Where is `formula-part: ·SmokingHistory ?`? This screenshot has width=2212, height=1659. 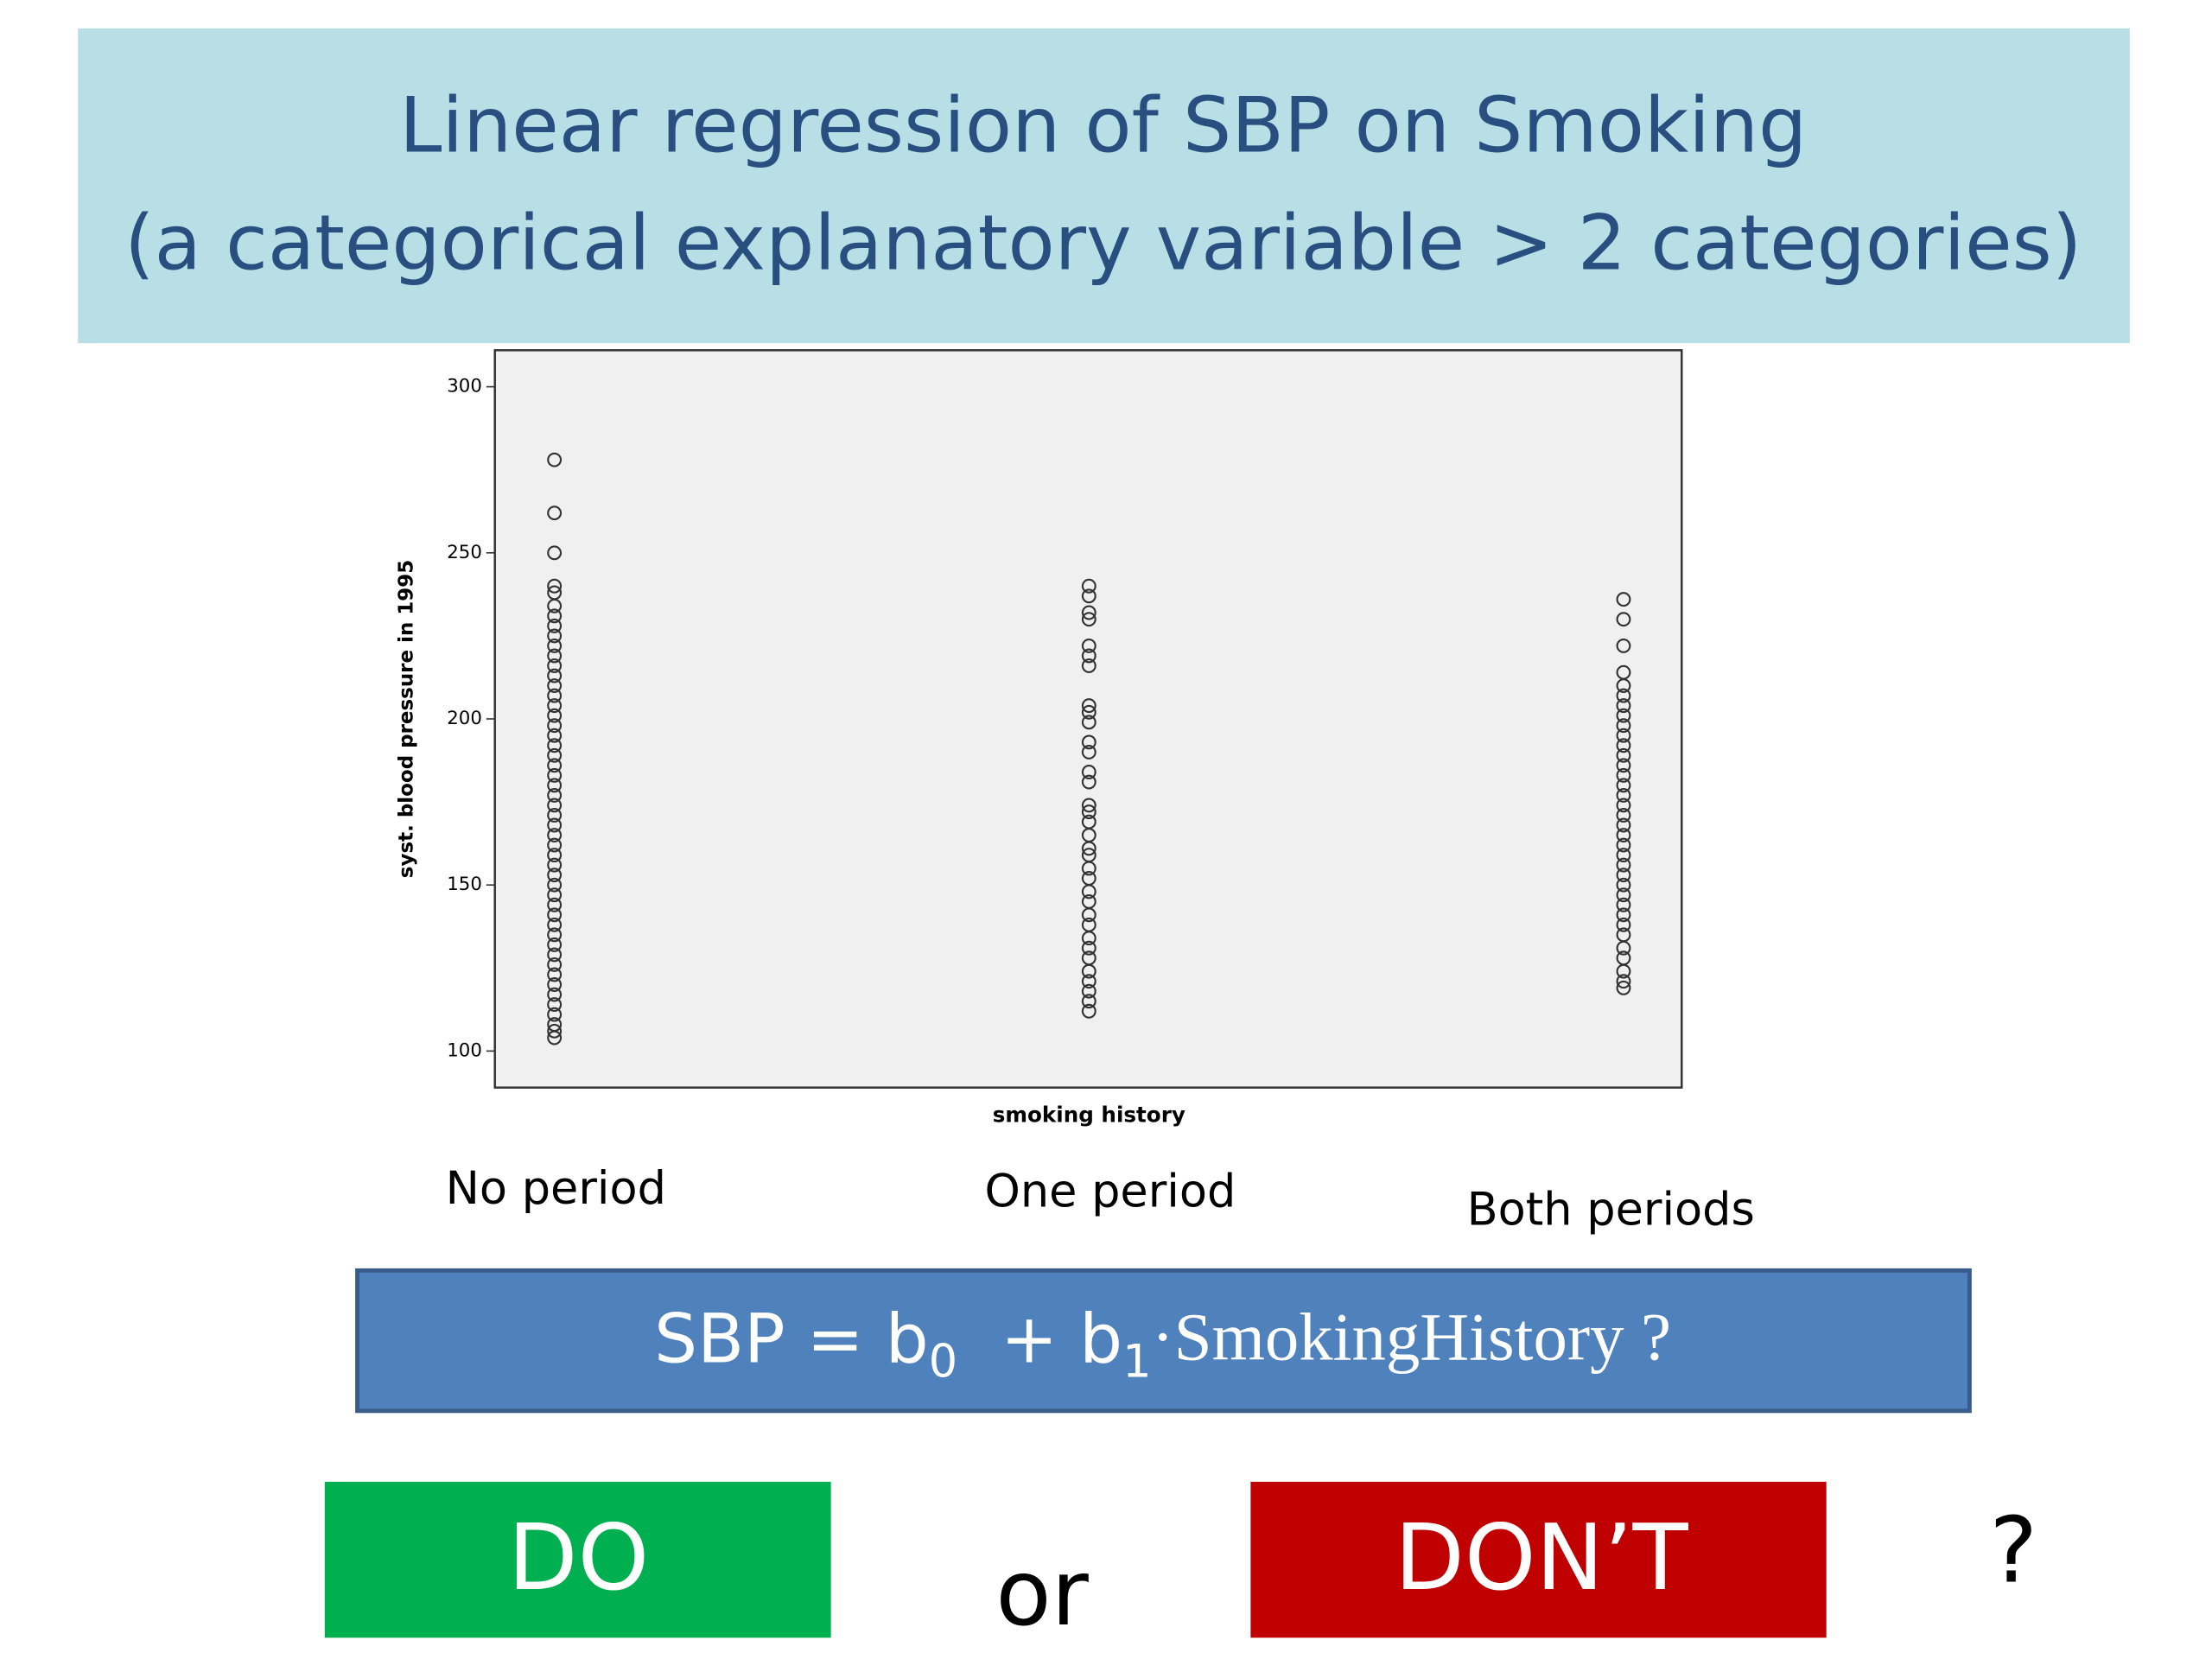 formula-part: ·SmokingHistory ? is located at coordinates (1412, 1338).